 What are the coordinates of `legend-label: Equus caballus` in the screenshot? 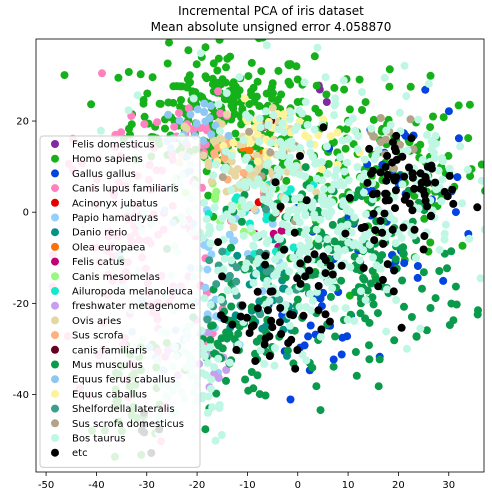 It's located at (109, 394).